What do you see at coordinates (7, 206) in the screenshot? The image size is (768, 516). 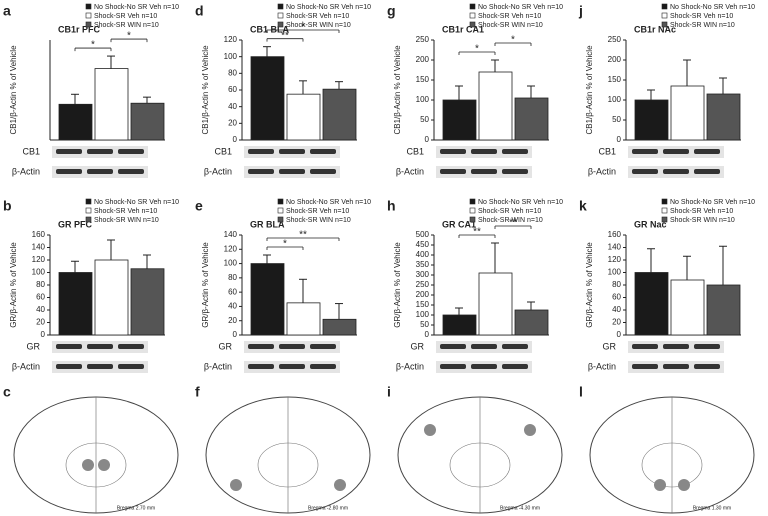 I see `panel-letter: b` at bounding box center [7, 206].